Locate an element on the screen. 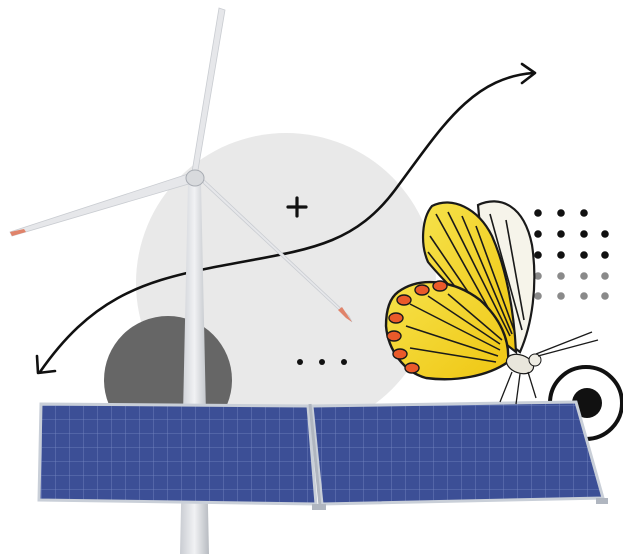  butterfly is located at coordinates (491, 302).